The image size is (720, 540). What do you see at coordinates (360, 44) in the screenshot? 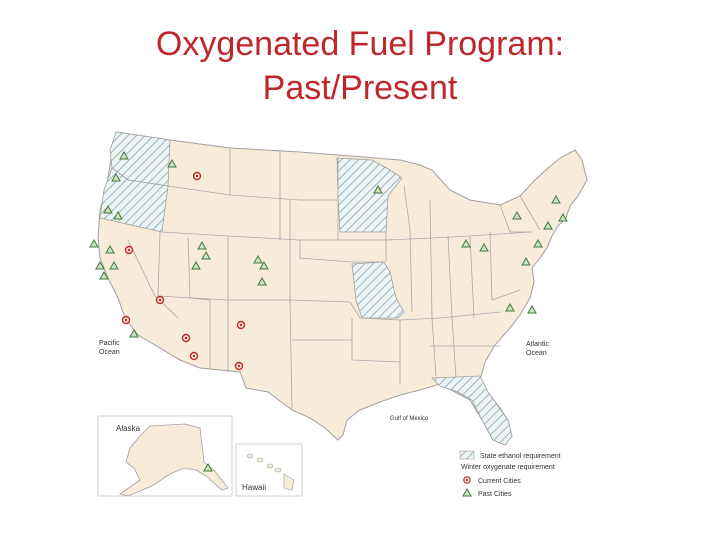
I see `title-line-1: Oxygenated Fuel Program:` at bounding box center [360, 44].